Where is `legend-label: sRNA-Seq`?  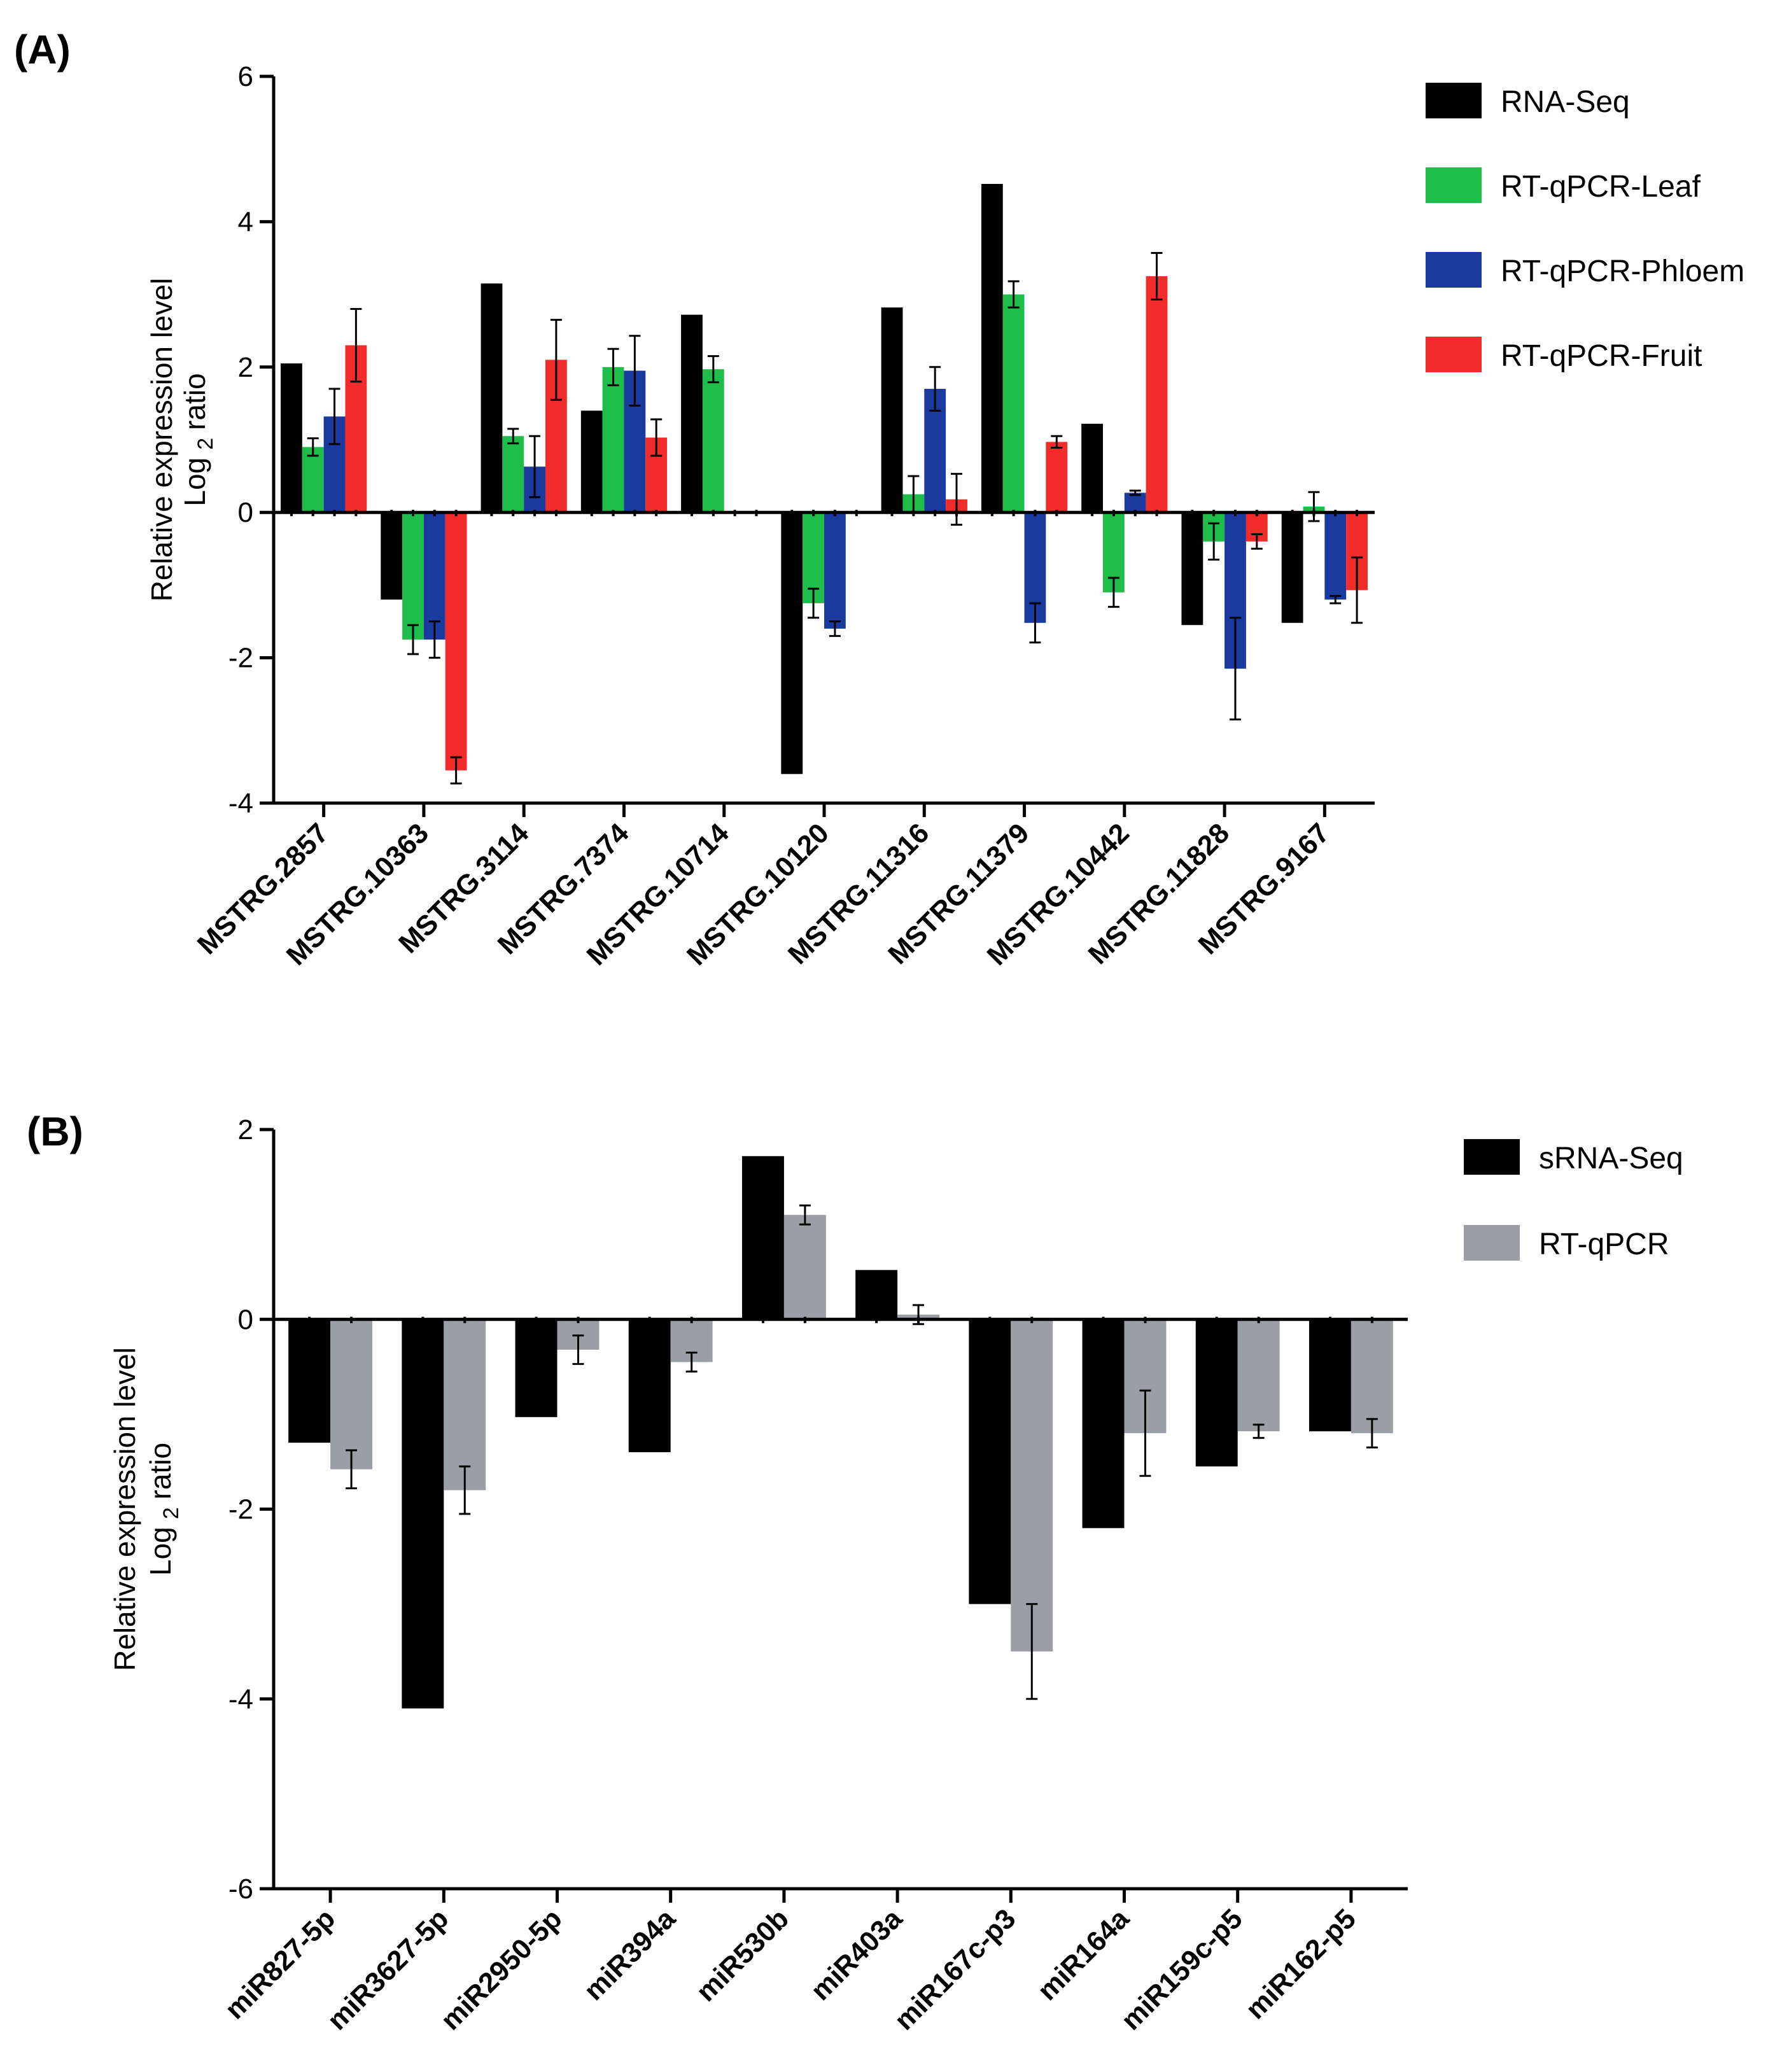
legend-label: sRNA-Seq is located at coordinates (1611, 1158).